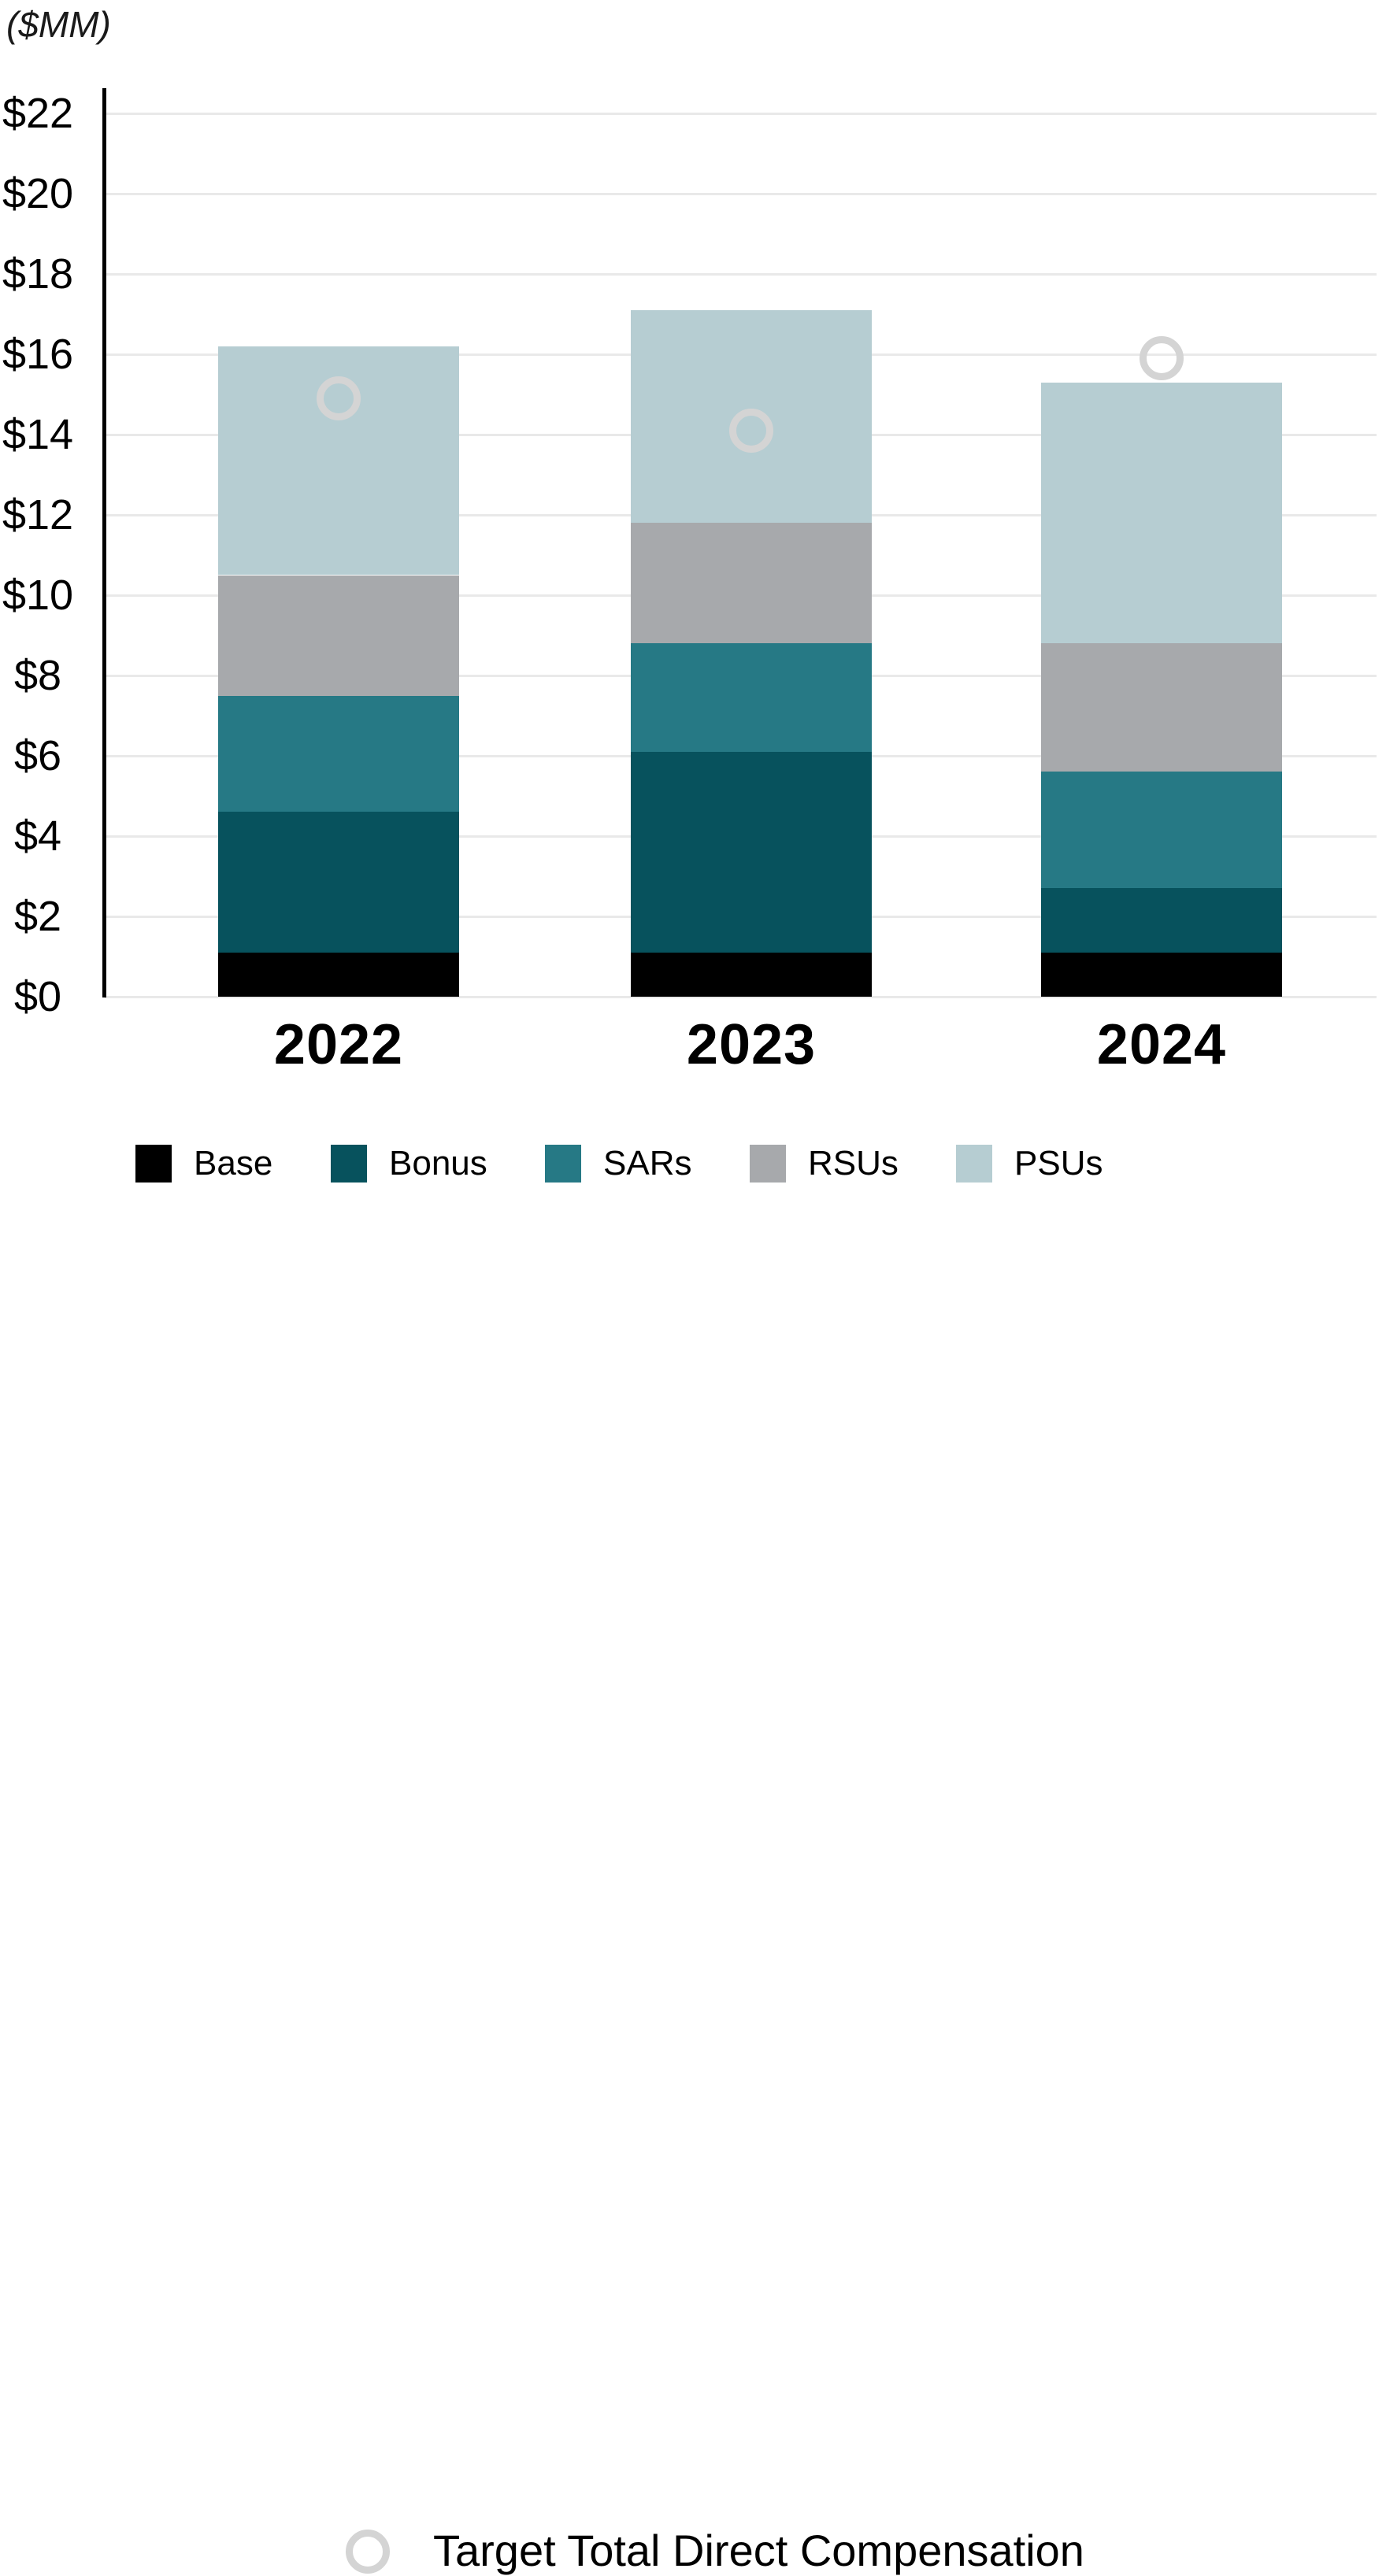 This screenshot has height=2576, width=1386. Describe the element at coordinates (38, 193) in the screenshot. I see `y-tick-label: $20` at that location.